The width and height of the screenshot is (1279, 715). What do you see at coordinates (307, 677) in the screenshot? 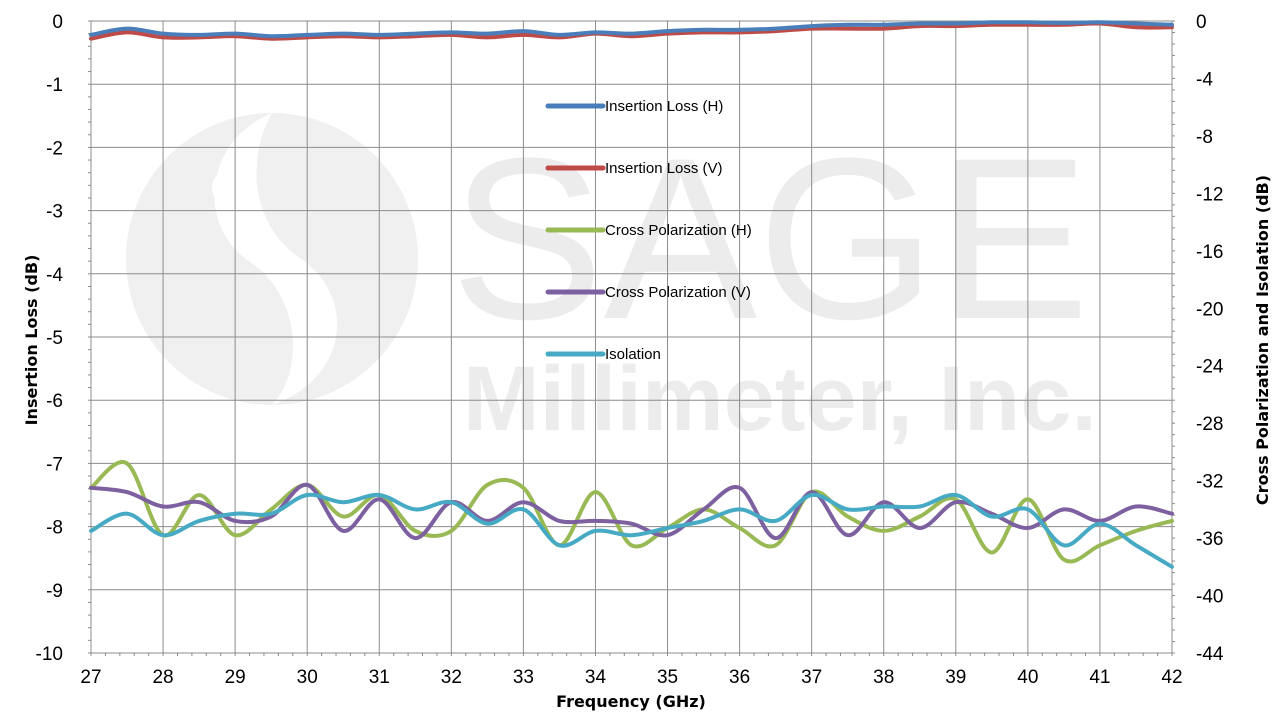
I see `x-tick-label: 30` at bounding box center [307, 677].